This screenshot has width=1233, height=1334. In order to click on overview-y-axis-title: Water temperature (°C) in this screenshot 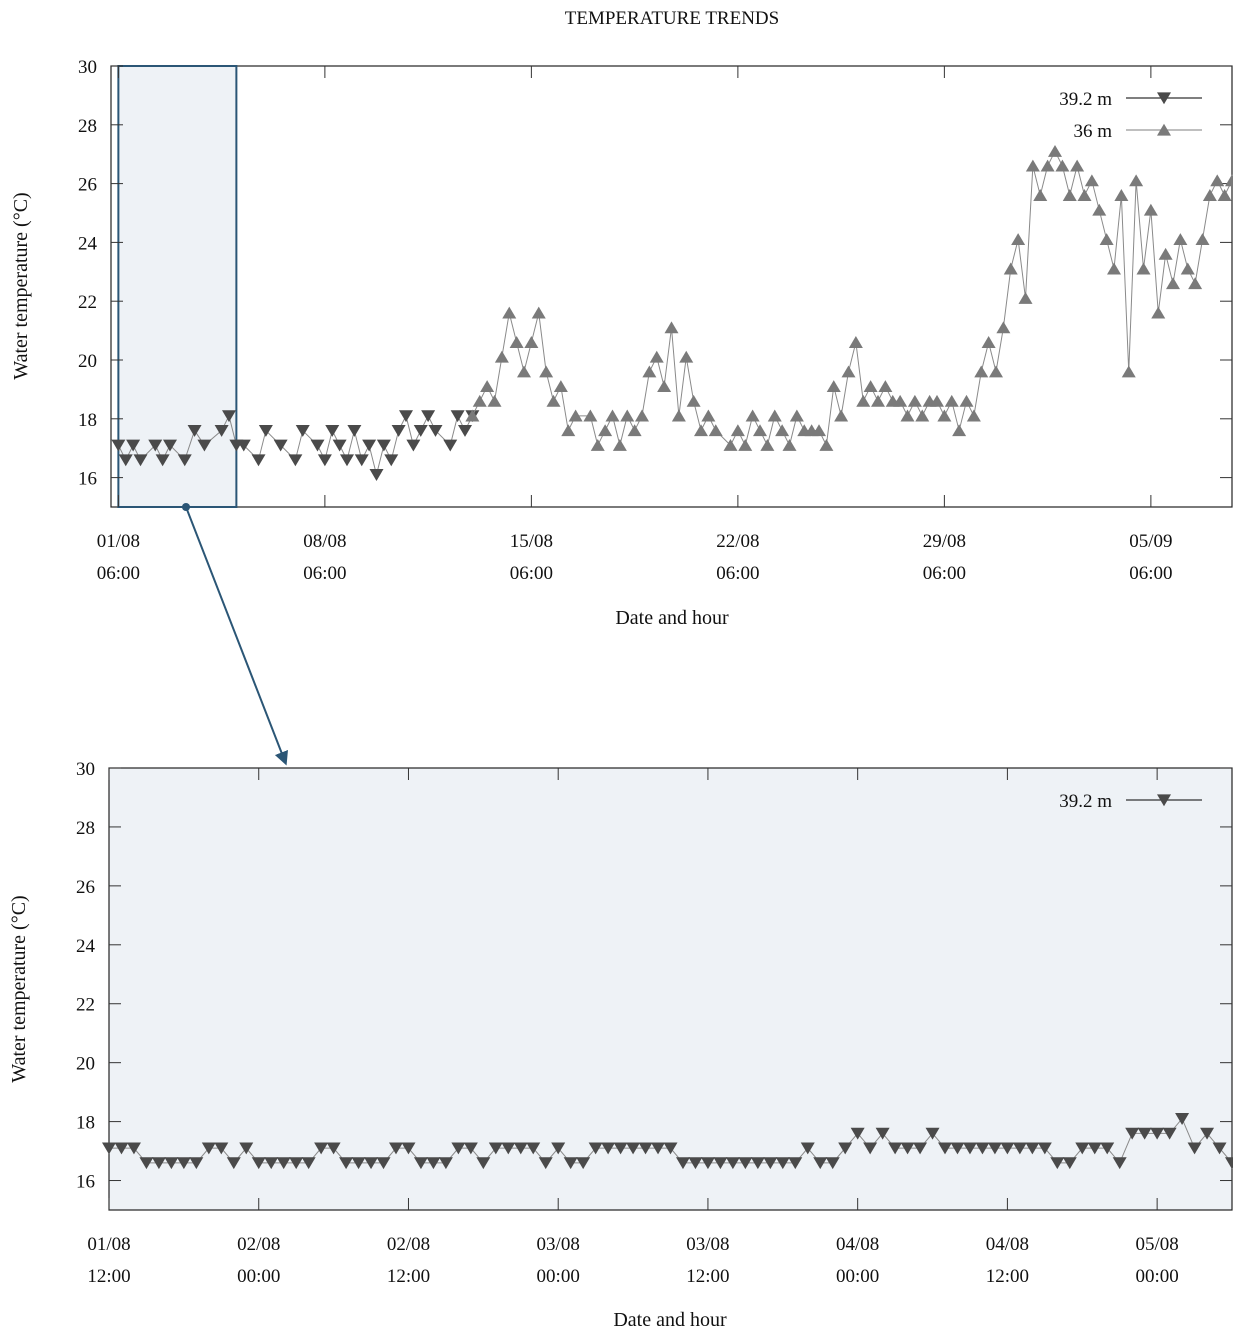, I will do `click(21, 285)`.